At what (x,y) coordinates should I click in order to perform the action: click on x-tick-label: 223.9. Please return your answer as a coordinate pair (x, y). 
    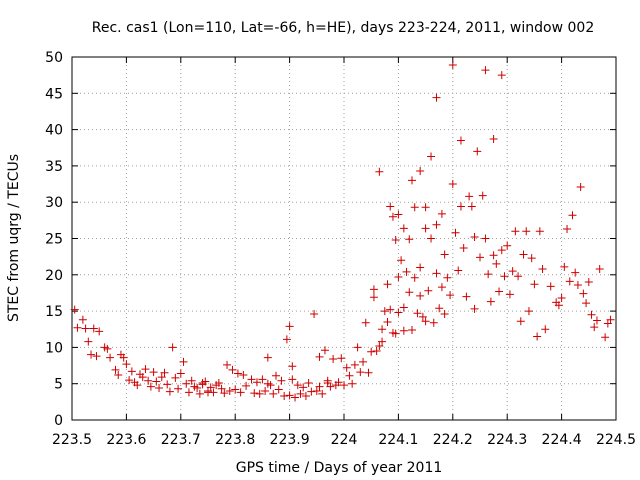
    Looking at the image, I should click on (290, 440).